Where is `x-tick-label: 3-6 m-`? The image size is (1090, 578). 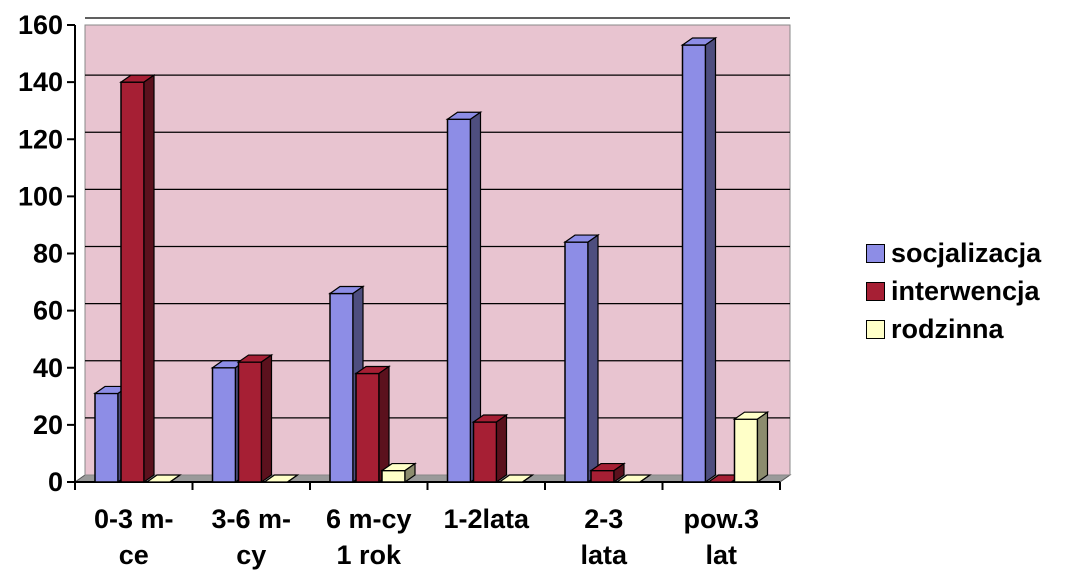
x-tick-label: 3-6 m- is located at coordinates (251, 519).